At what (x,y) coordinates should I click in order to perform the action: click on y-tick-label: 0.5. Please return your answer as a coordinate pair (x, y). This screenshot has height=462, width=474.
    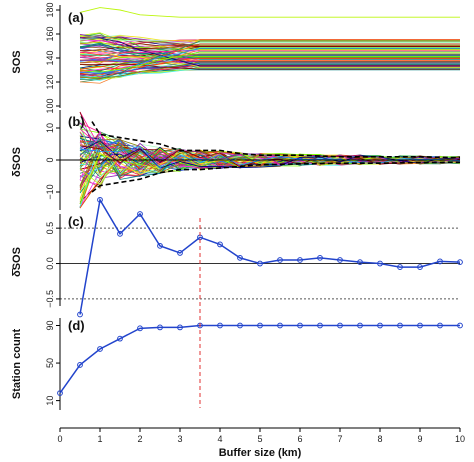
    Looking at the image, I should click on (50, 228).